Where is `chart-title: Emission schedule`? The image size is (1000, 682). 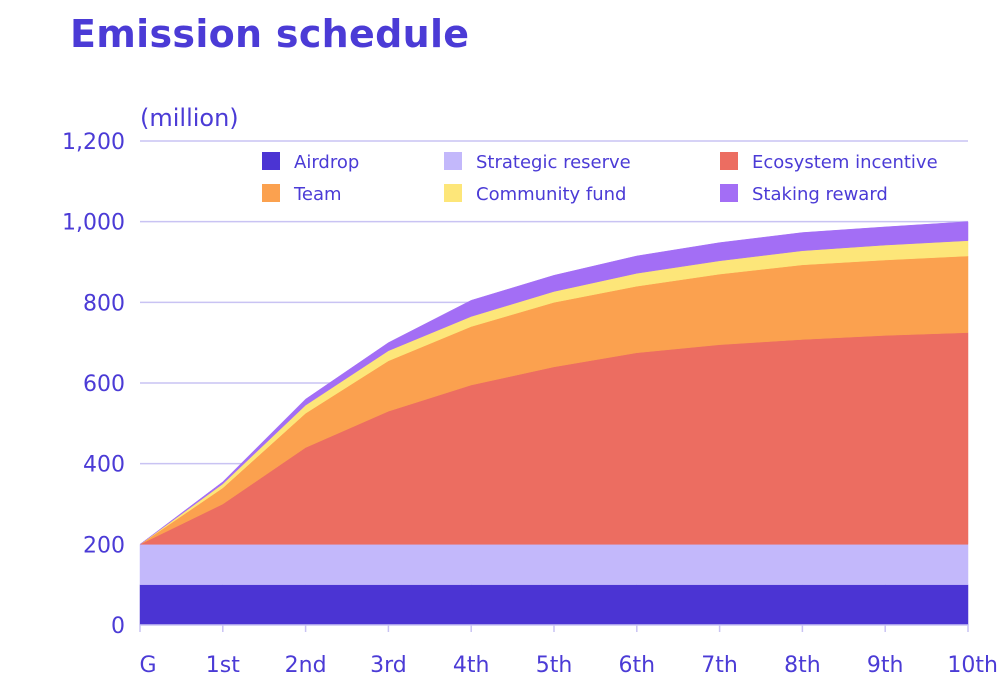 chart-title: Emission schedule is located at coordinates (270, 34).